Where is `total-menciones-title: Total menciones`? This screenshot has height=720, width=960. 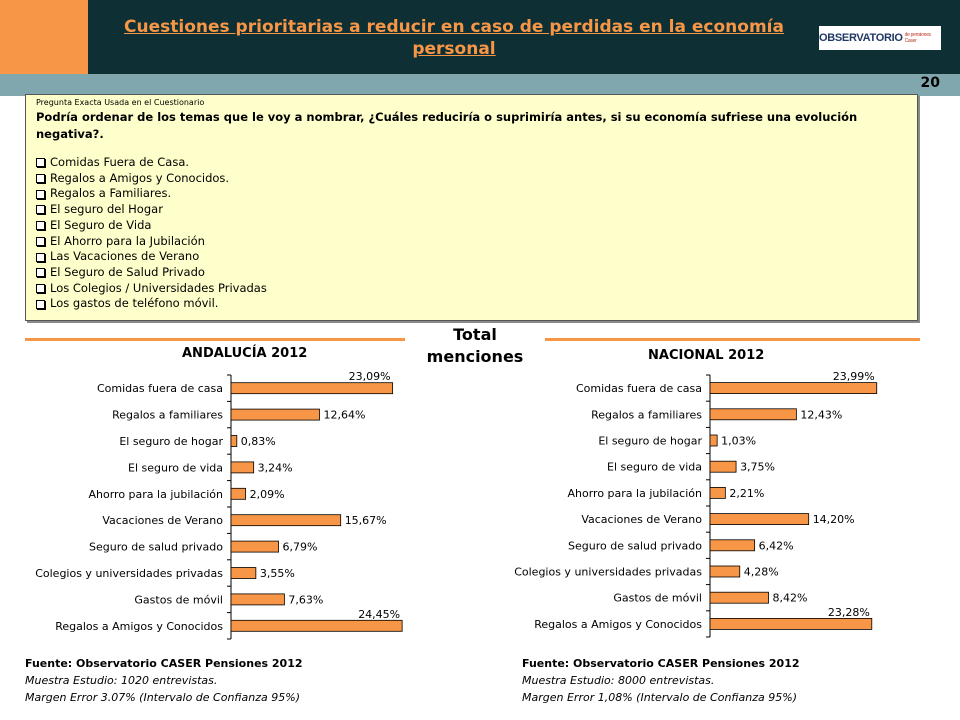 total-menciones-title: Total menciones is located at coordinates (475, 345).